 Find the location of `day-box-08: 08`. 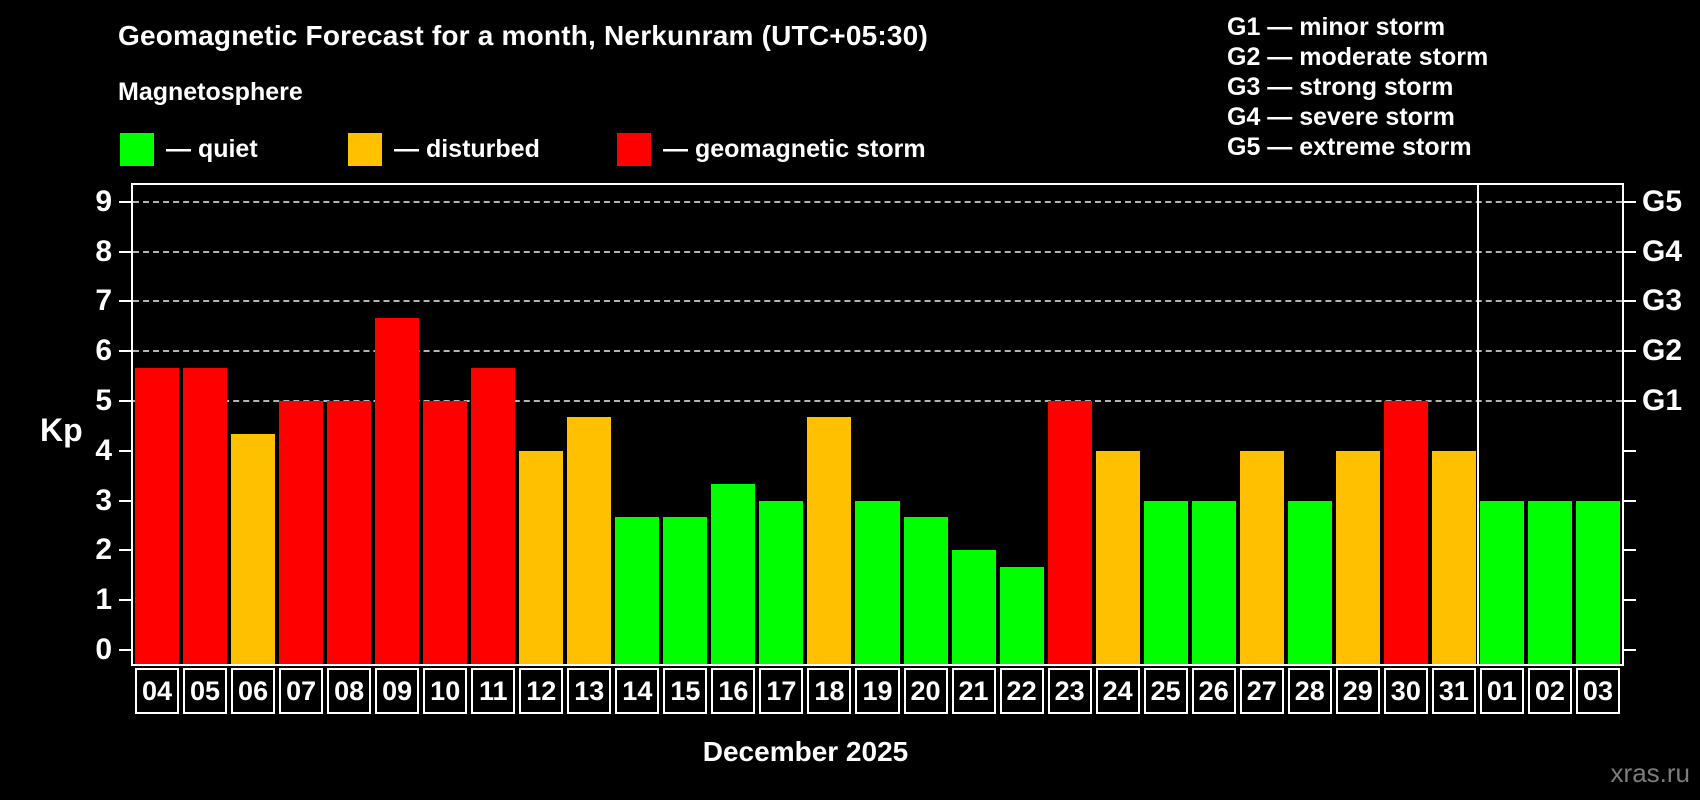

day-box-08: 08 is located at coordinates (349, 691).